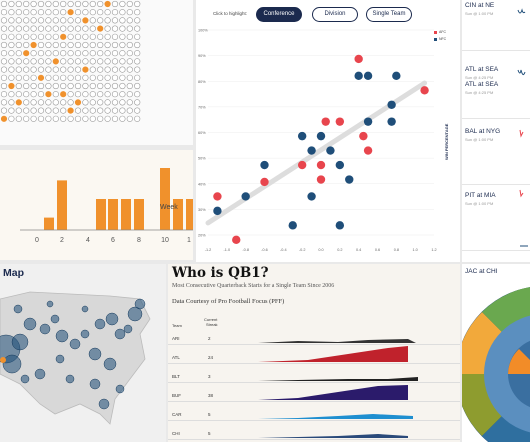 The image size is (530, 442). Describe the element at coordinates (442, 32) in the screenshot. I see `legend-afc-label: AFC` at that location.